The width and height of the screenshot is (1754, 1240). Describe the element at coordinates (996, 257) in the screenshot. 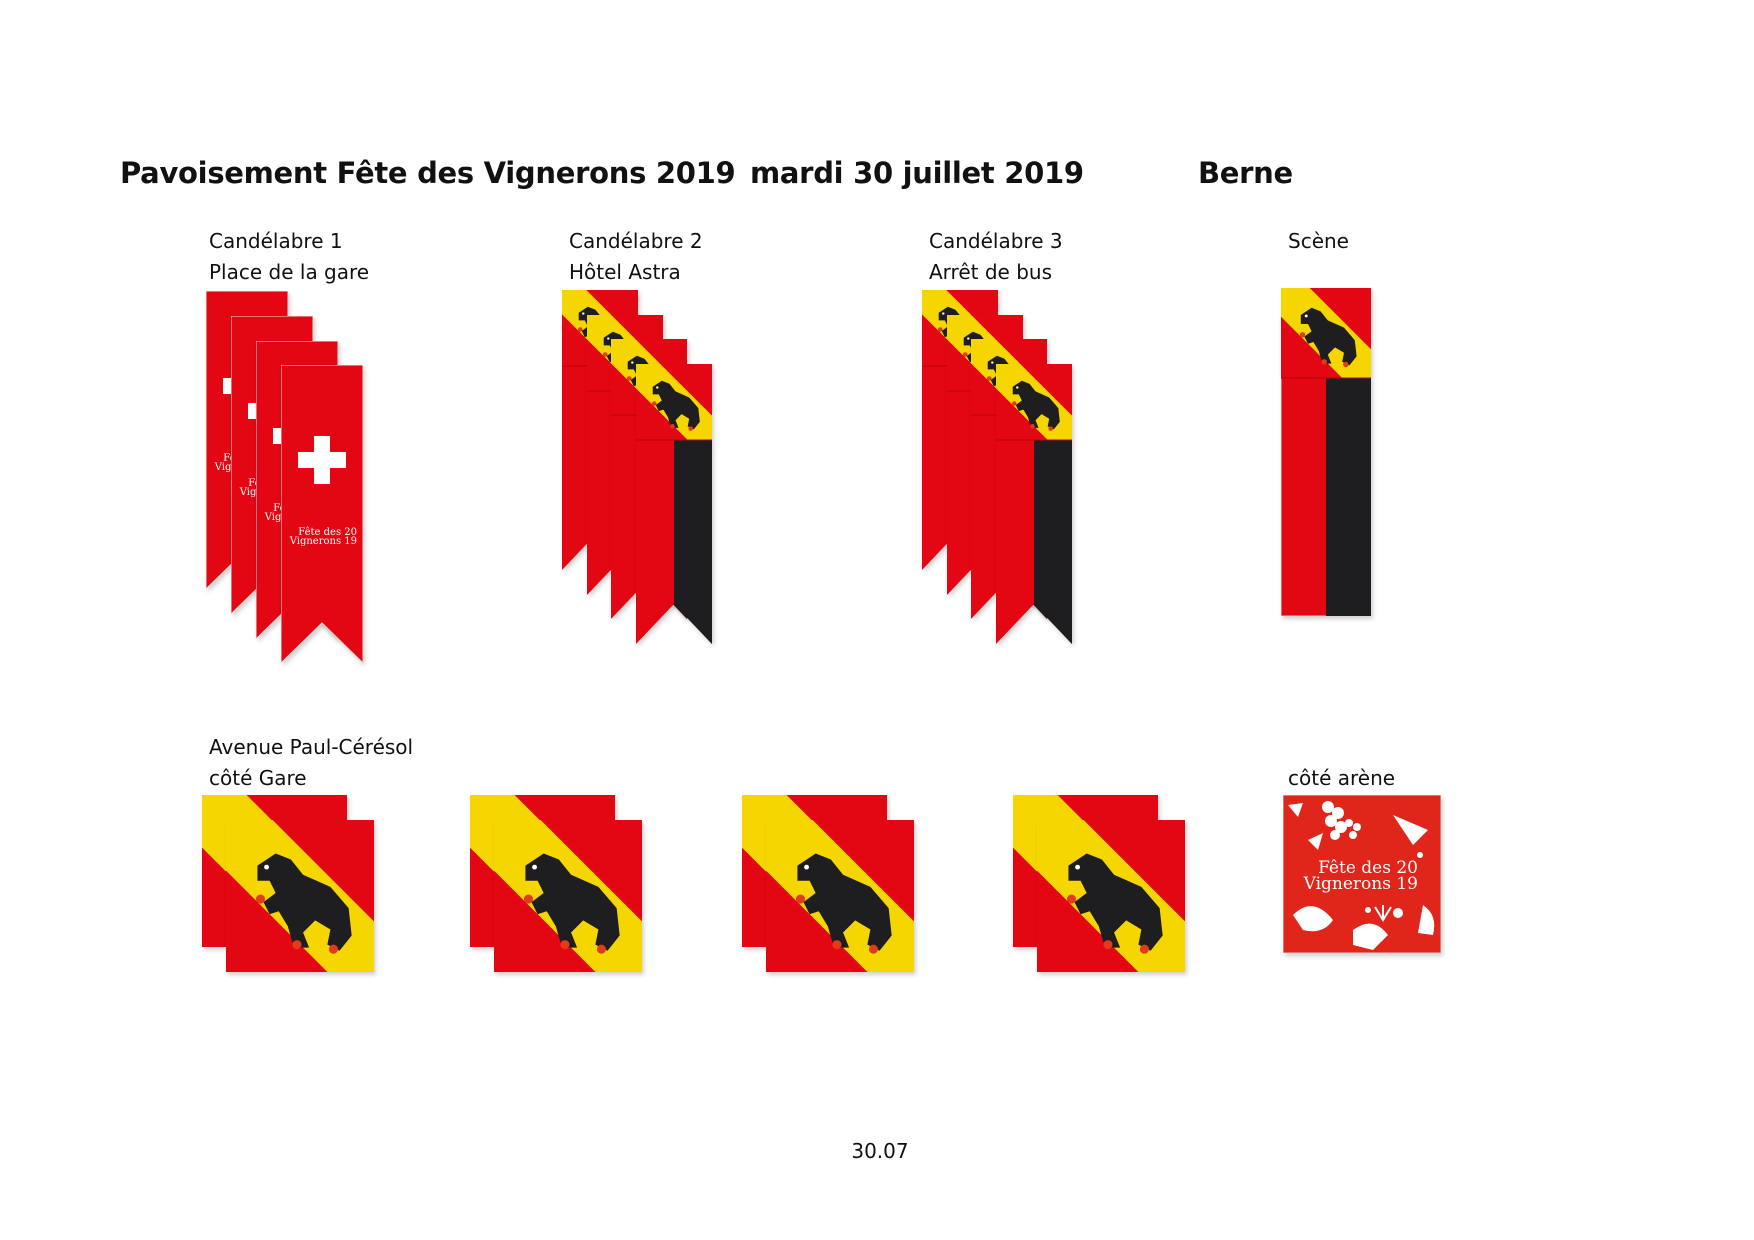

I see `location-label-3: Candélabre 3 Arrêt de bus` at that location.